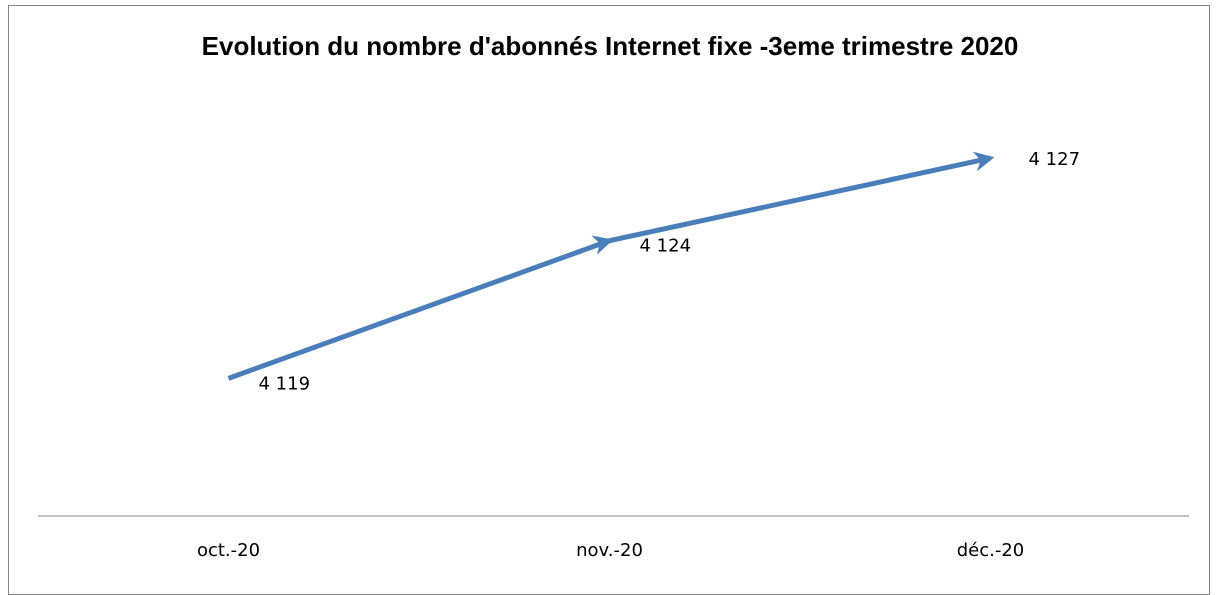  What do you see at coordinates (609, 550) in the screenshot?
I see `x-tick-label: nov.-20` at bounding box center [609, 550].